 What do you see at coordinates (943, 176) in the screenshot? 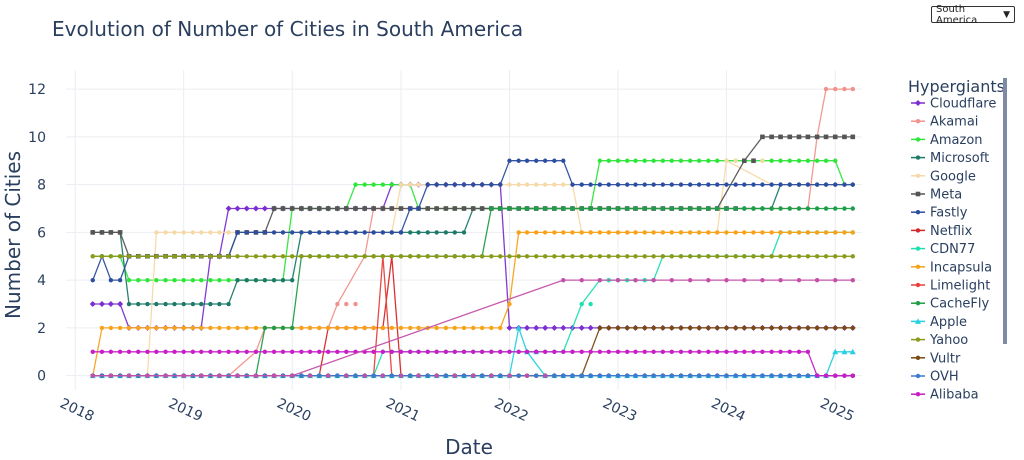
I see `legend-item-google: Google` at bounding box center [943, 176].